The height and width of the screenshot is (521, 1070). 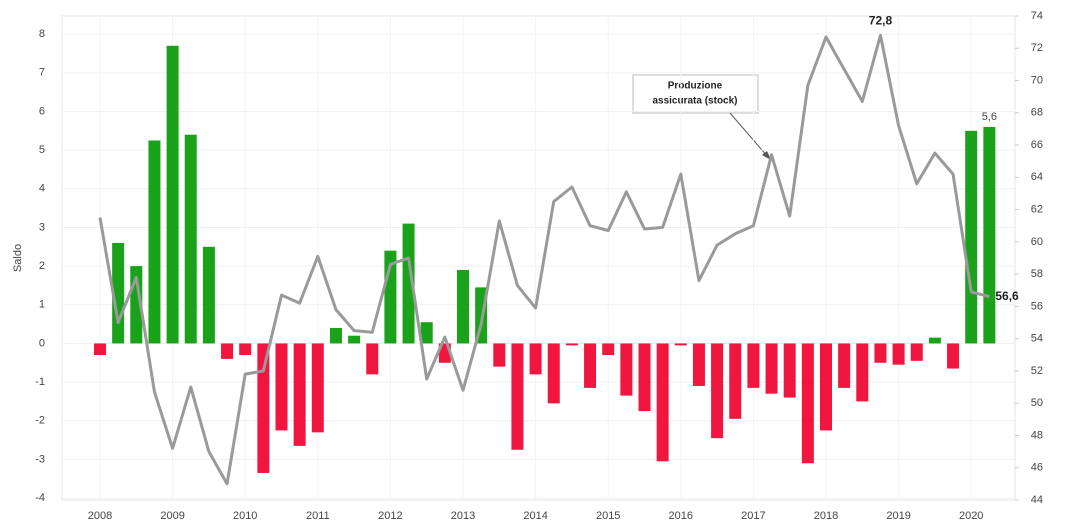 I want to click on data-label: 5,6, so click(x=989, y=117).